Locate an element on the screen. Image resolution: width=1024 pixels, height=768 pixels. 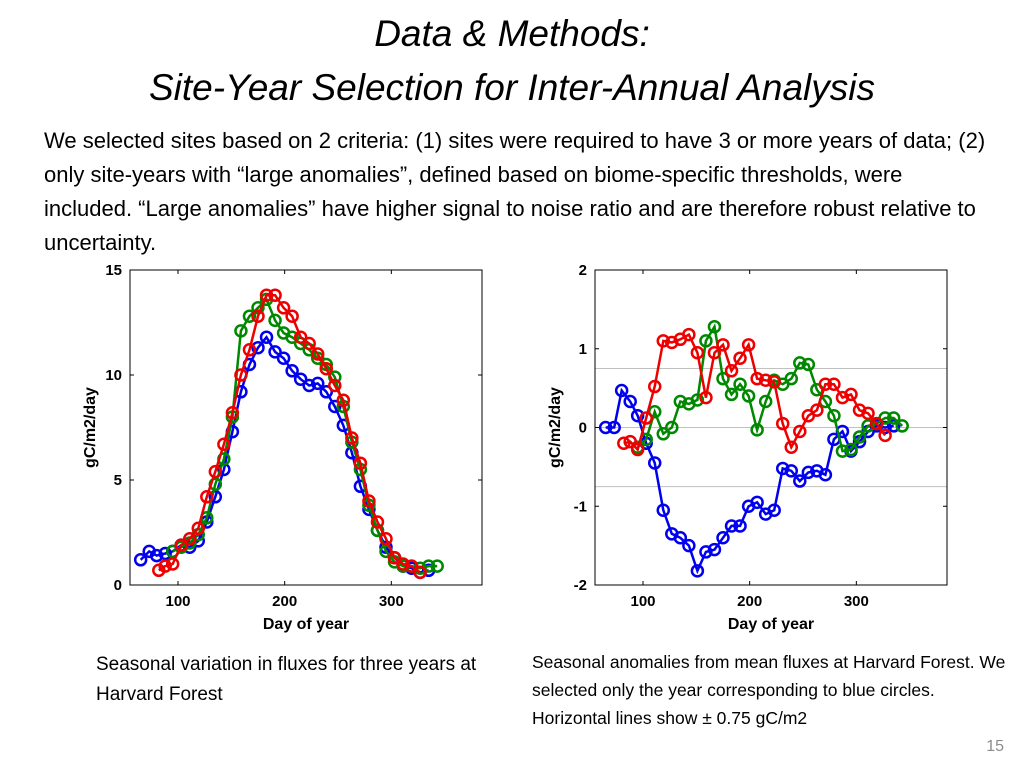
y-axis-label: gC/m2/day is located at coordinates (555, 427).